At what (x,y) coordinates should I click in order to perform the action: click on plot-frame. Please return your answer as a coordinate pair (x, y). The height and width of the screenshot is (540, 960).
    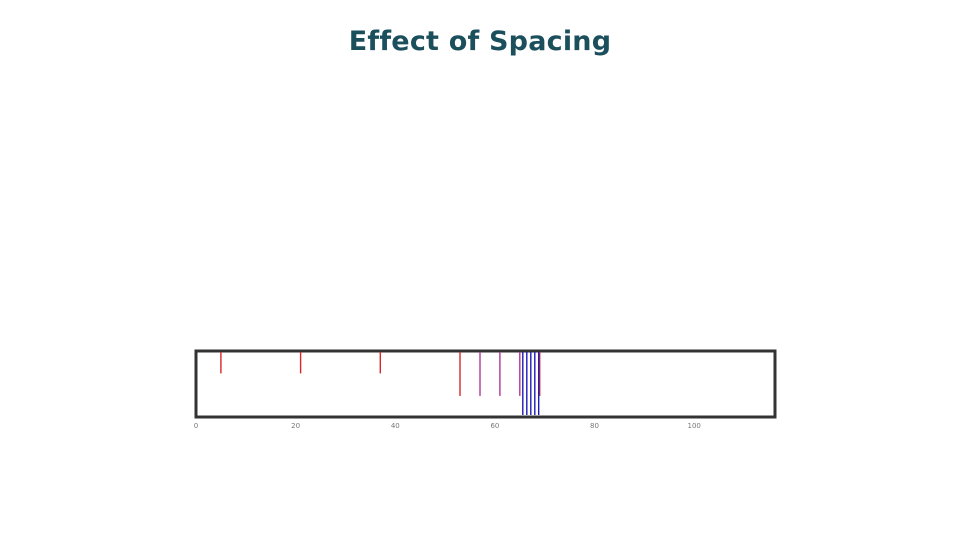
    Looking at the image, I should click on (485, 384).